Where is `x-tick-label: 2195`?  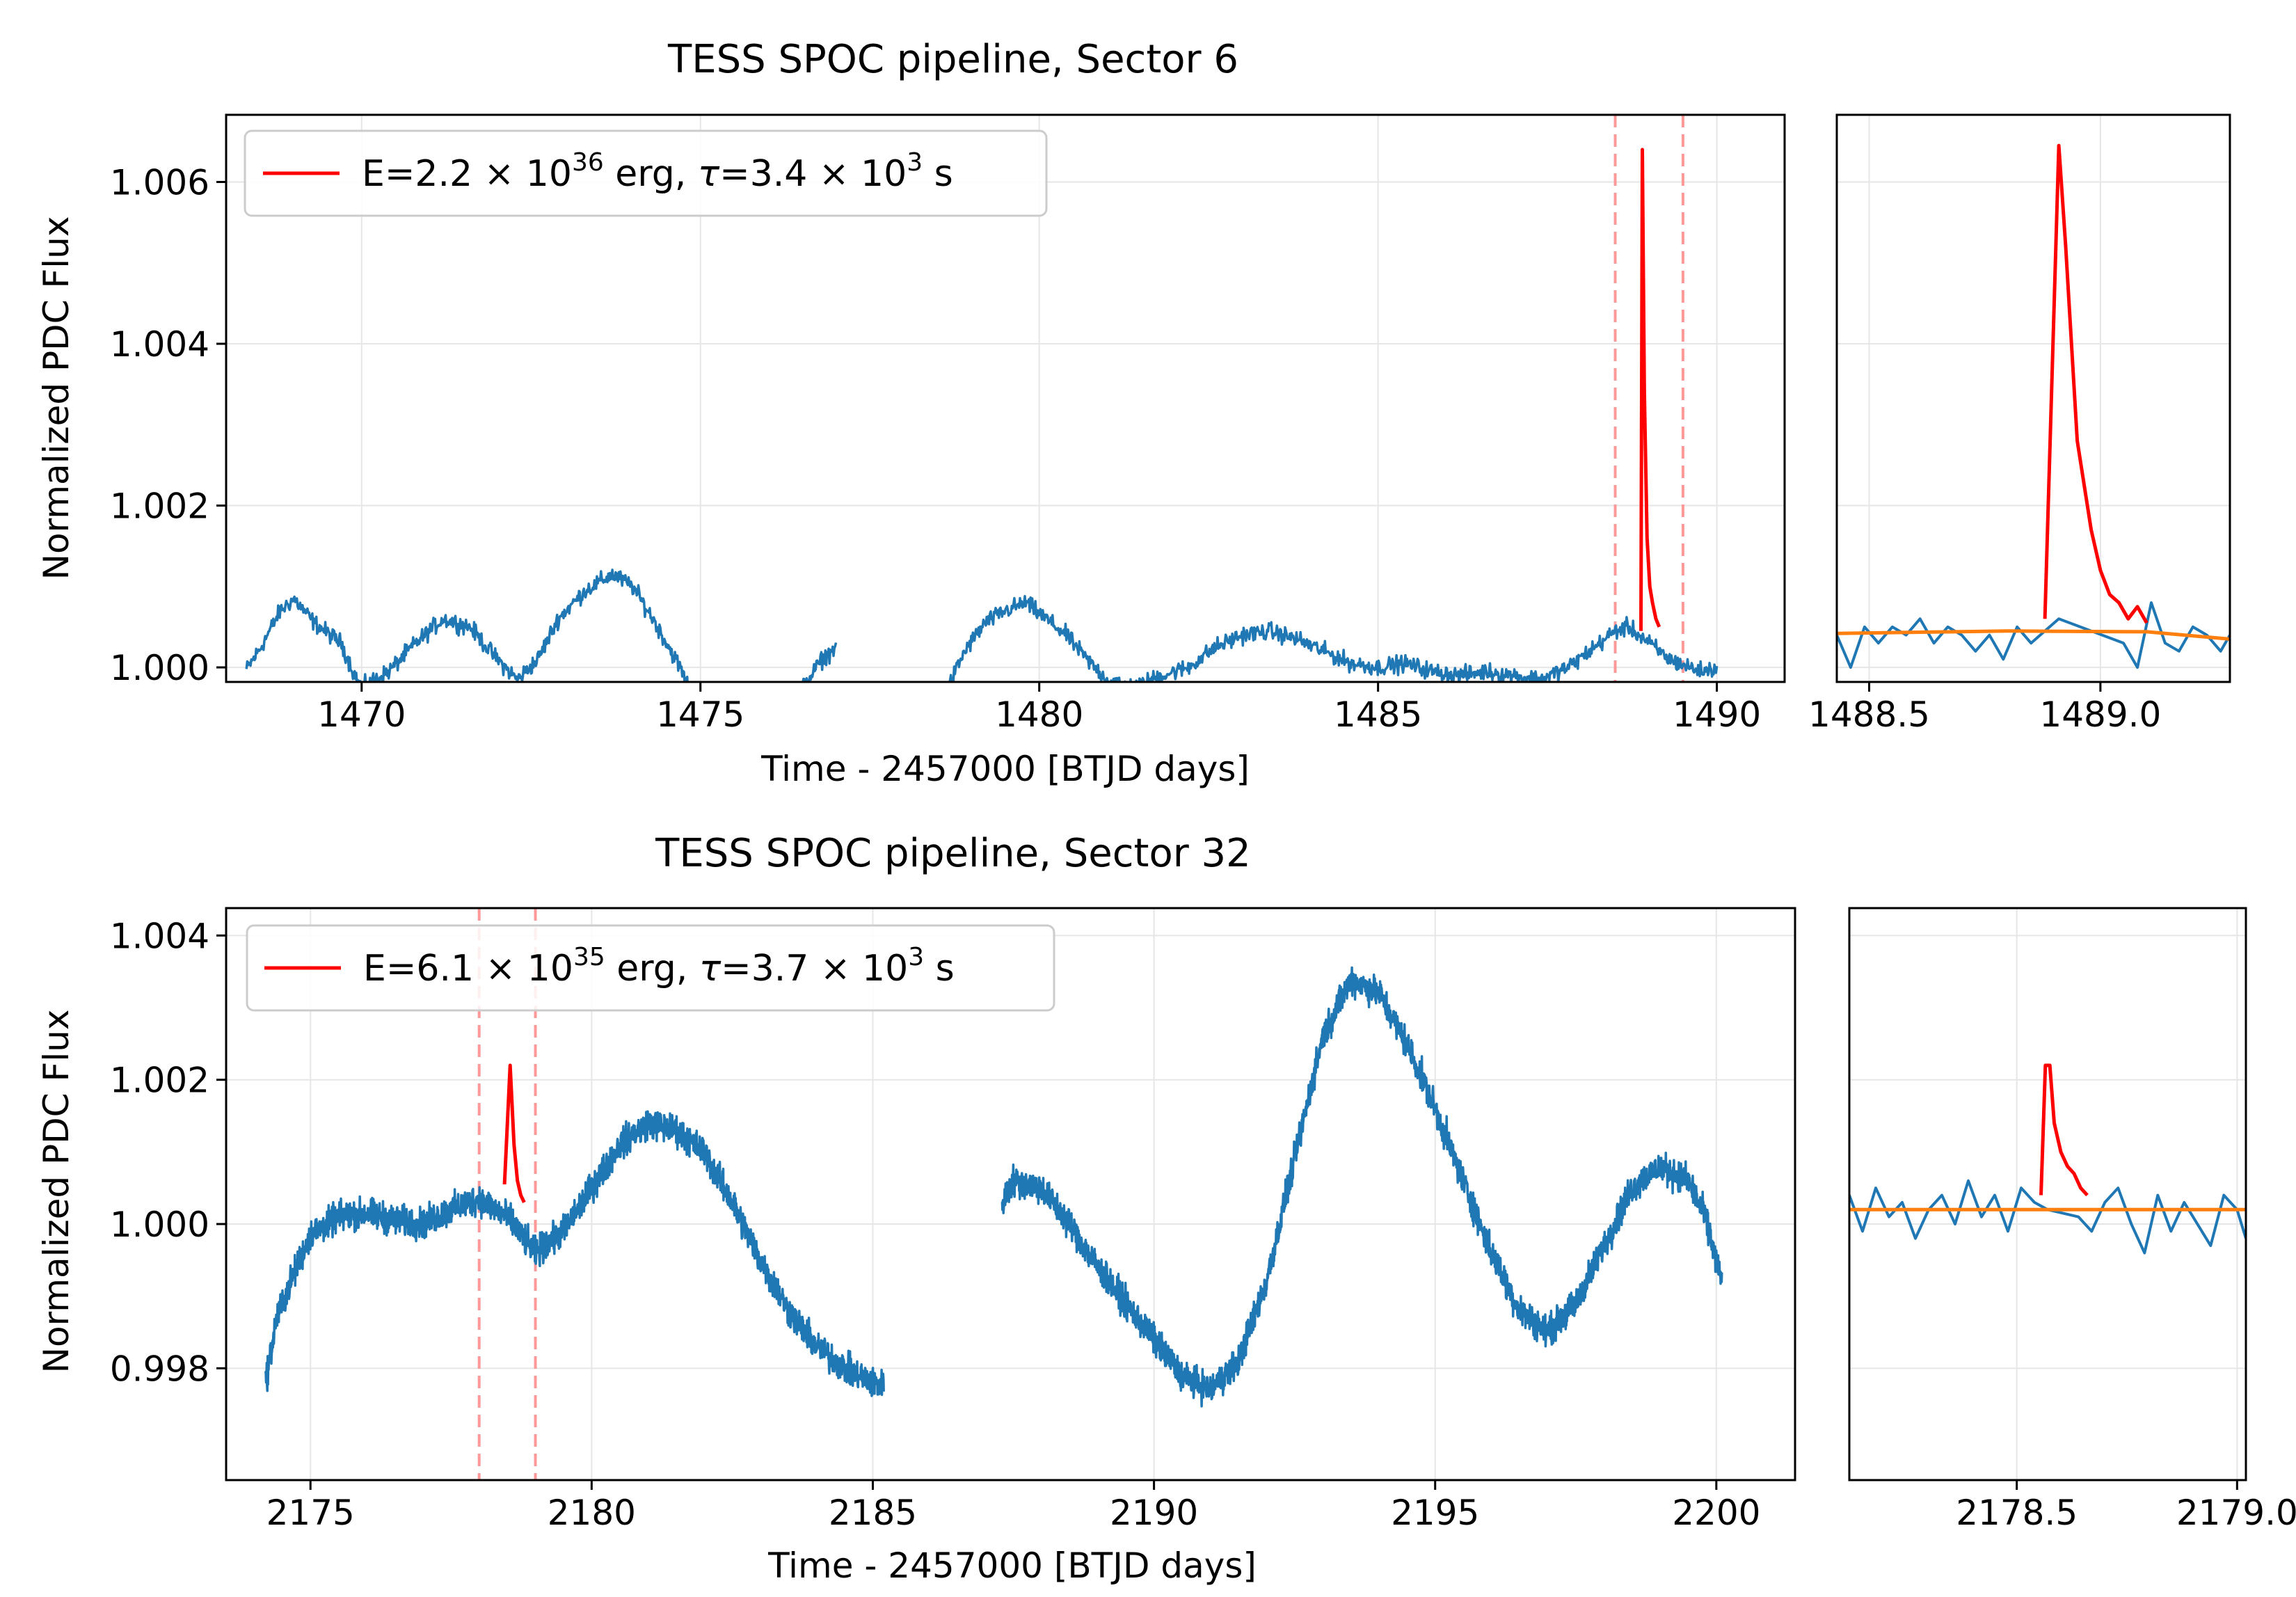 x-tick-label: 2195 is located at coordinates (1435, 1513).